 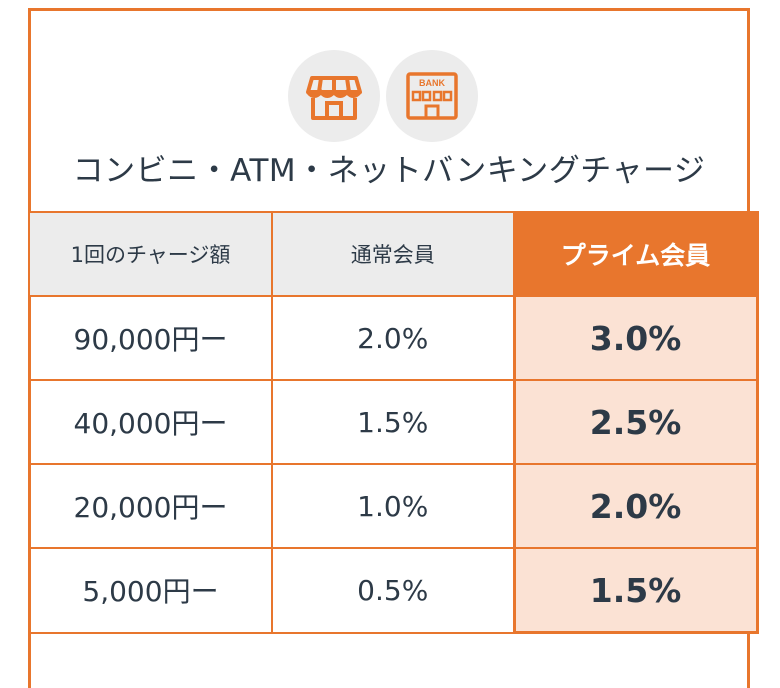 What do you see at coordinates (635, 590) in the screenshot?
I see `prime-rate-cell: 1.5%` at bounding box center [635, 590].